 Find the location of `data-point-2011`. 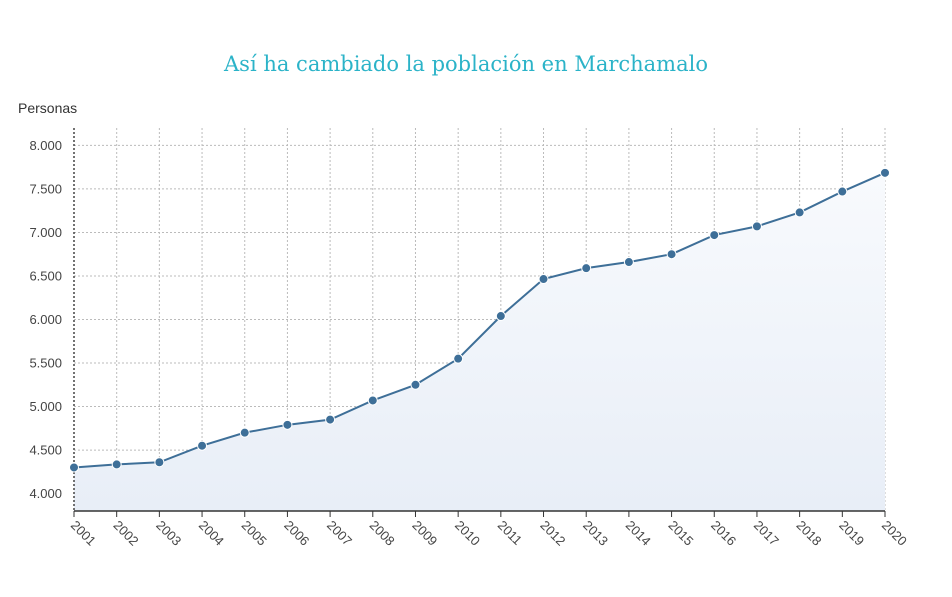

data-point-2011 is located at coordinates (500, 316).